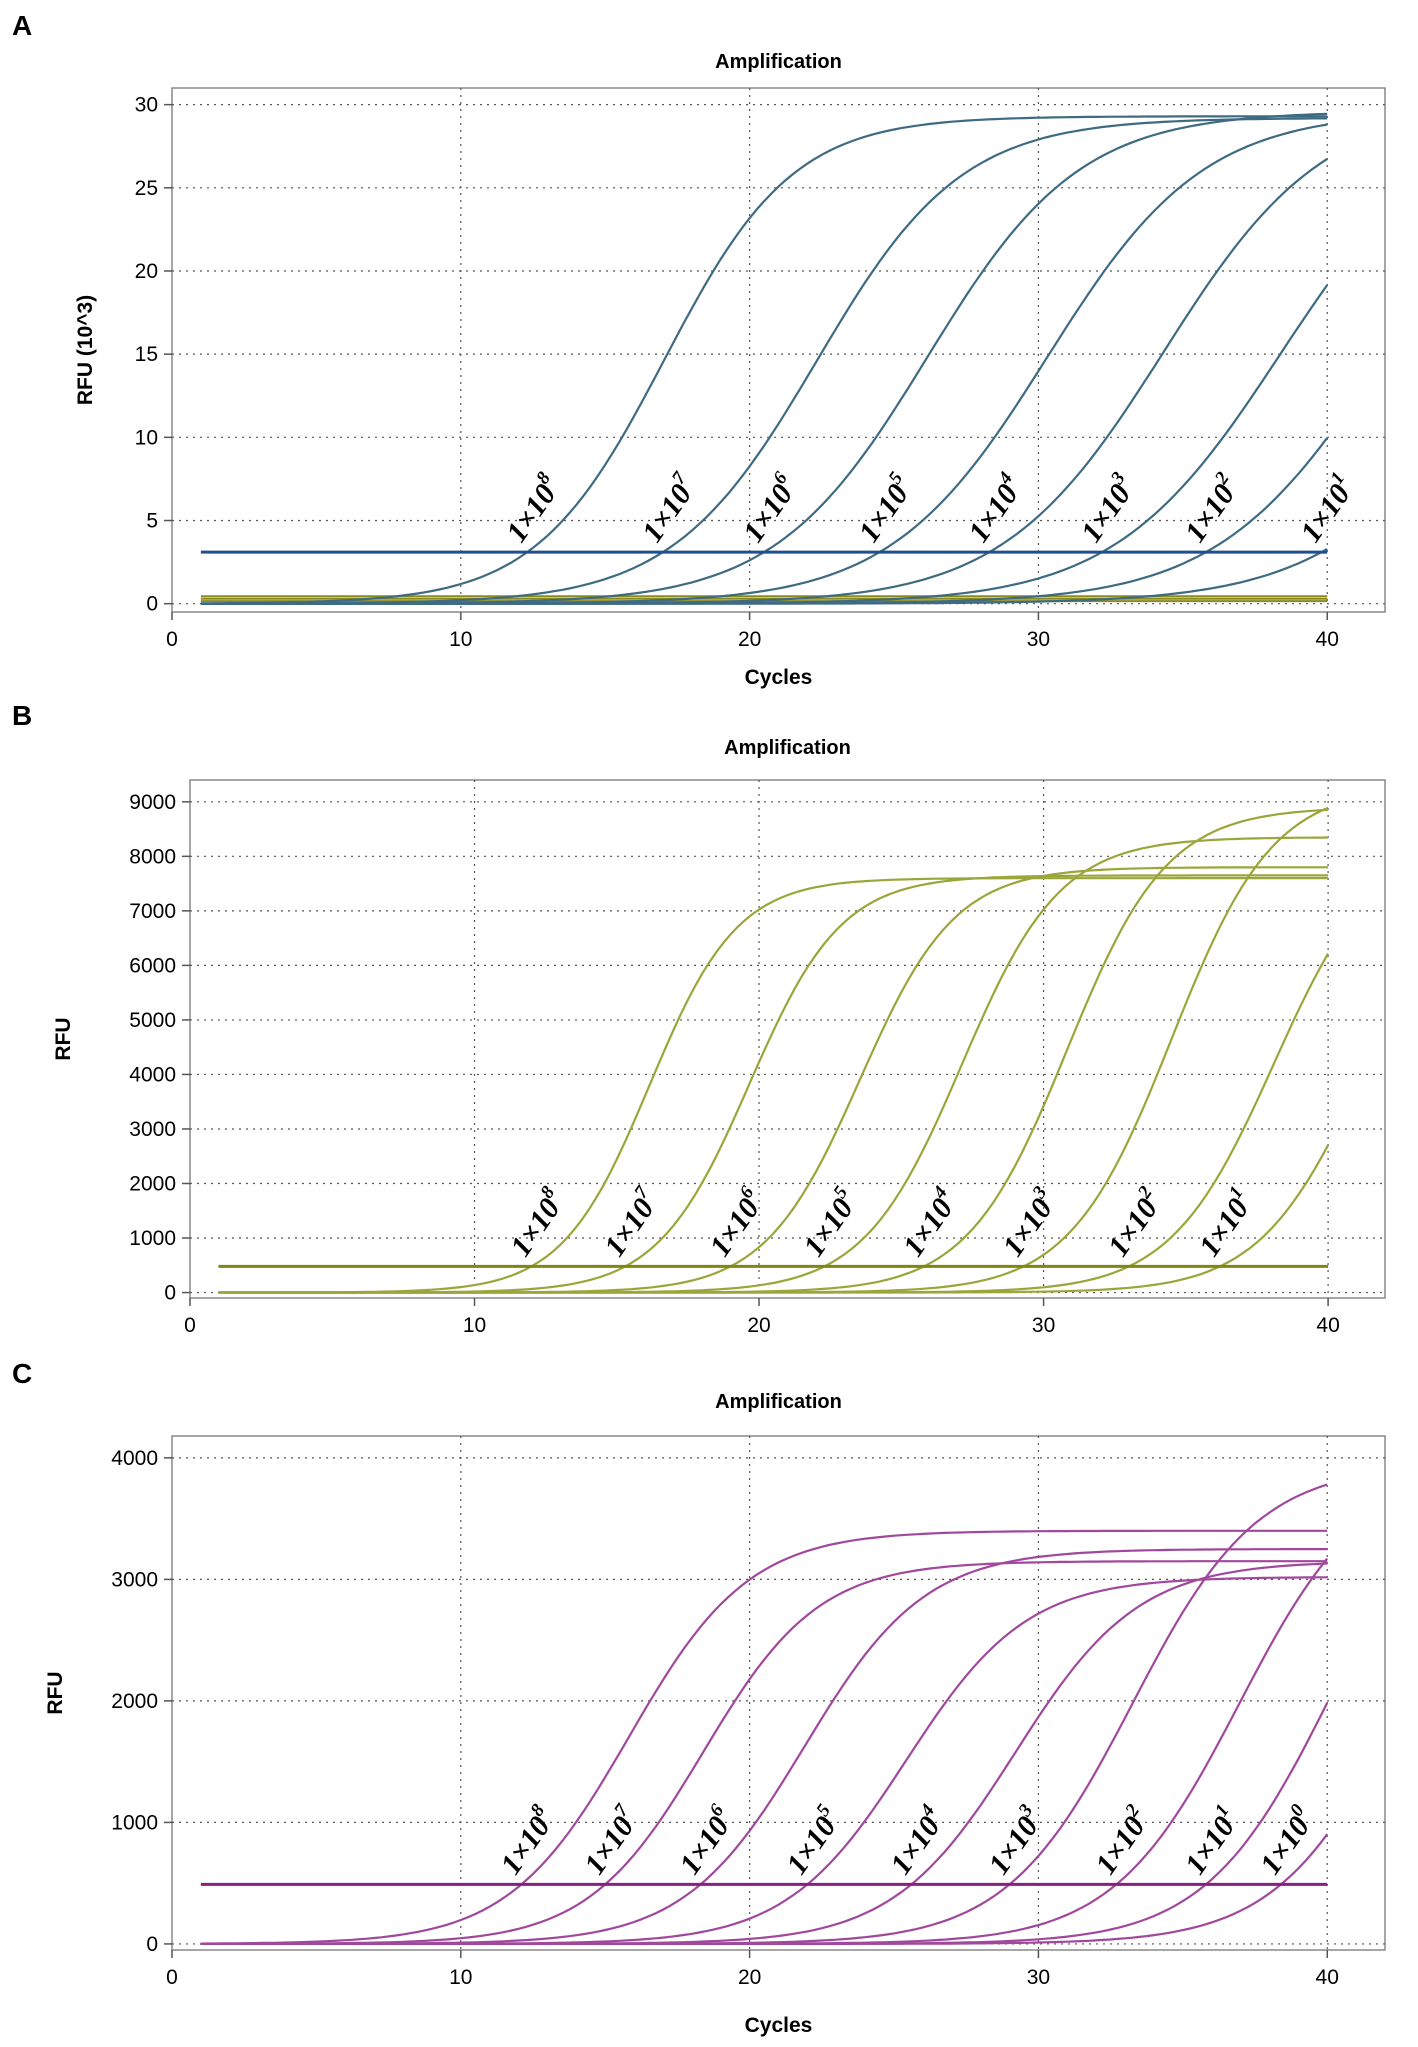 This screenshot has height=2047, width=1418. I want to click on y-tick-label: 30, so click(146, 105).